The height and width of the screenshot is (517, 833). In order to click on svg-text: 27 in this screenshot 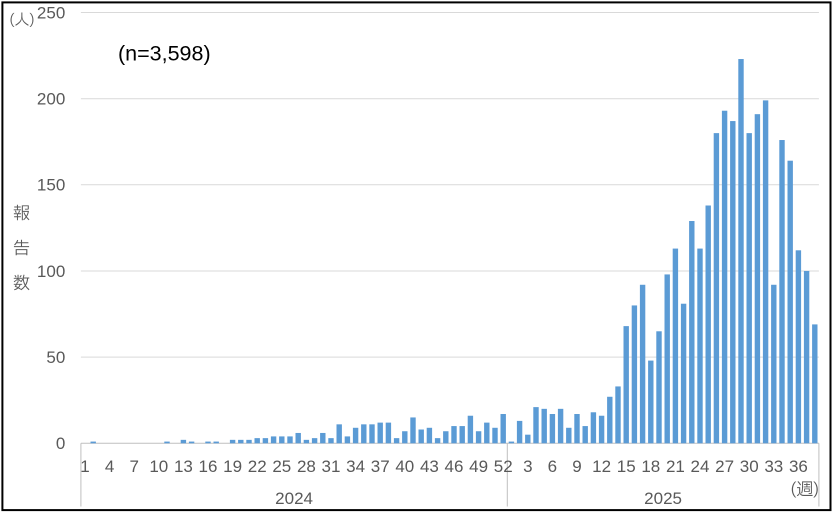, I will do `click(724, 466)`.